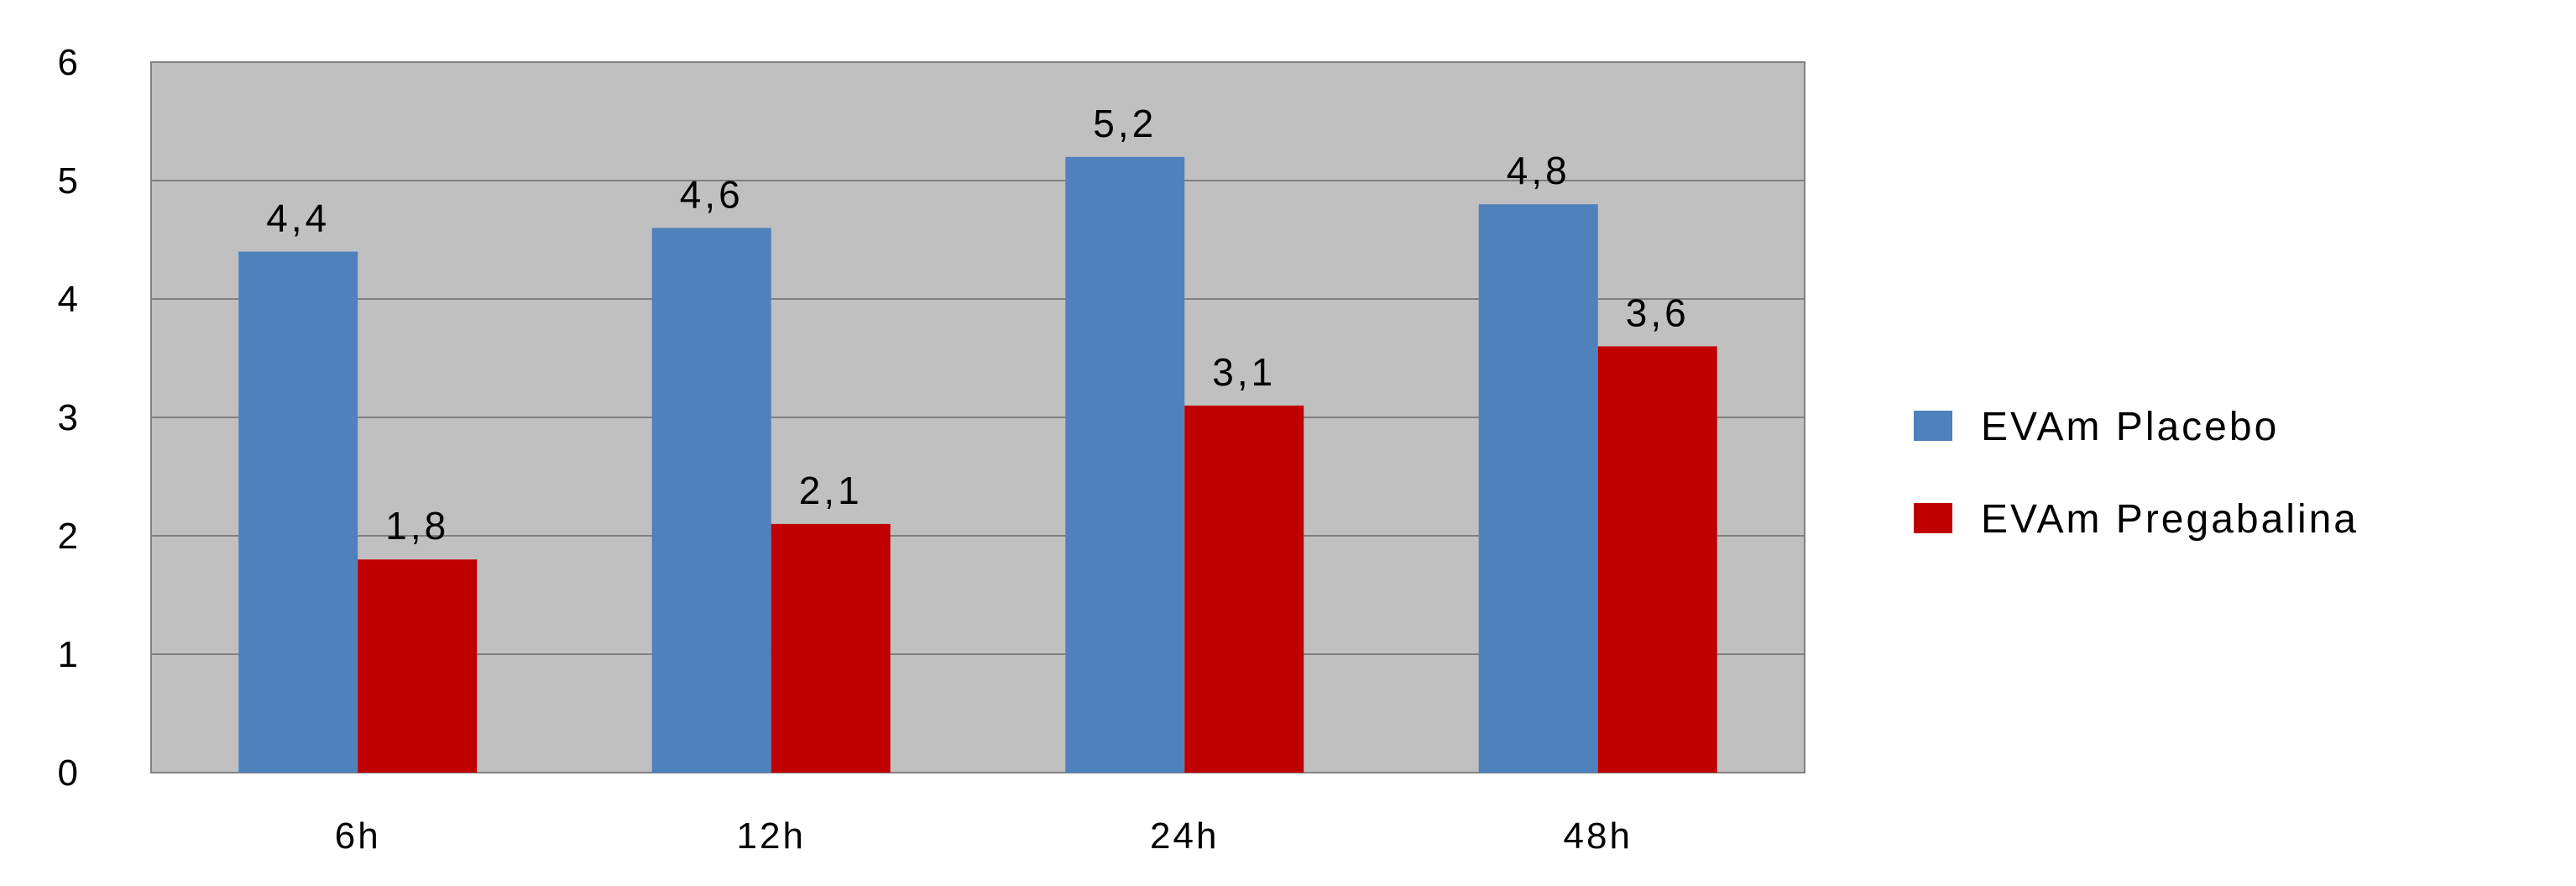 This screenshot has height=886, width=2576. What do you see at coordinates (984, 836) in the screenshot?
I see `x-axis-ticks: 6h 12h 24h 48h` at bounding box center [984, 836].